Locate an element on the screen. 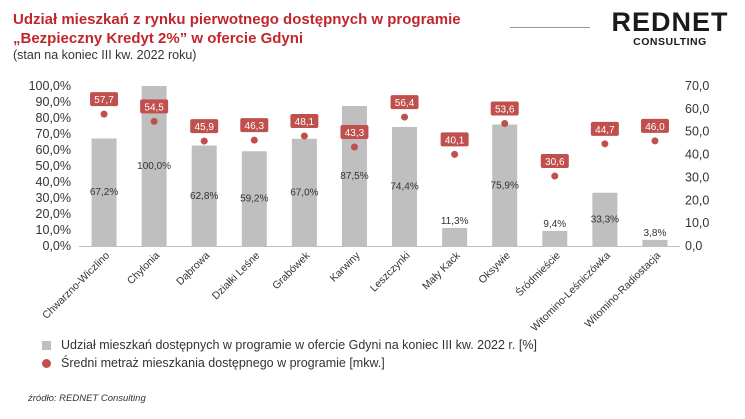  rednet-logo: REDNET CONSULTING is located at coordinates (670, 28).